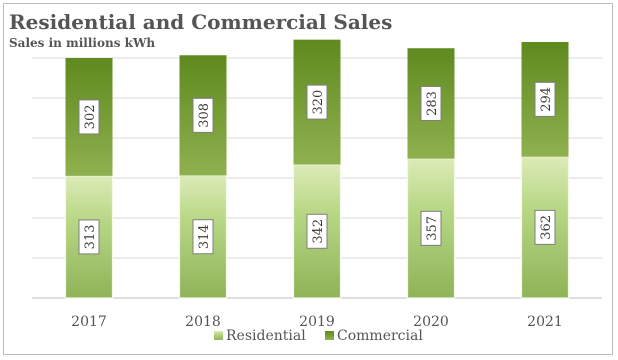  I want to click on chart-subtitle: Sales in millions kWh, so click(82, 43).